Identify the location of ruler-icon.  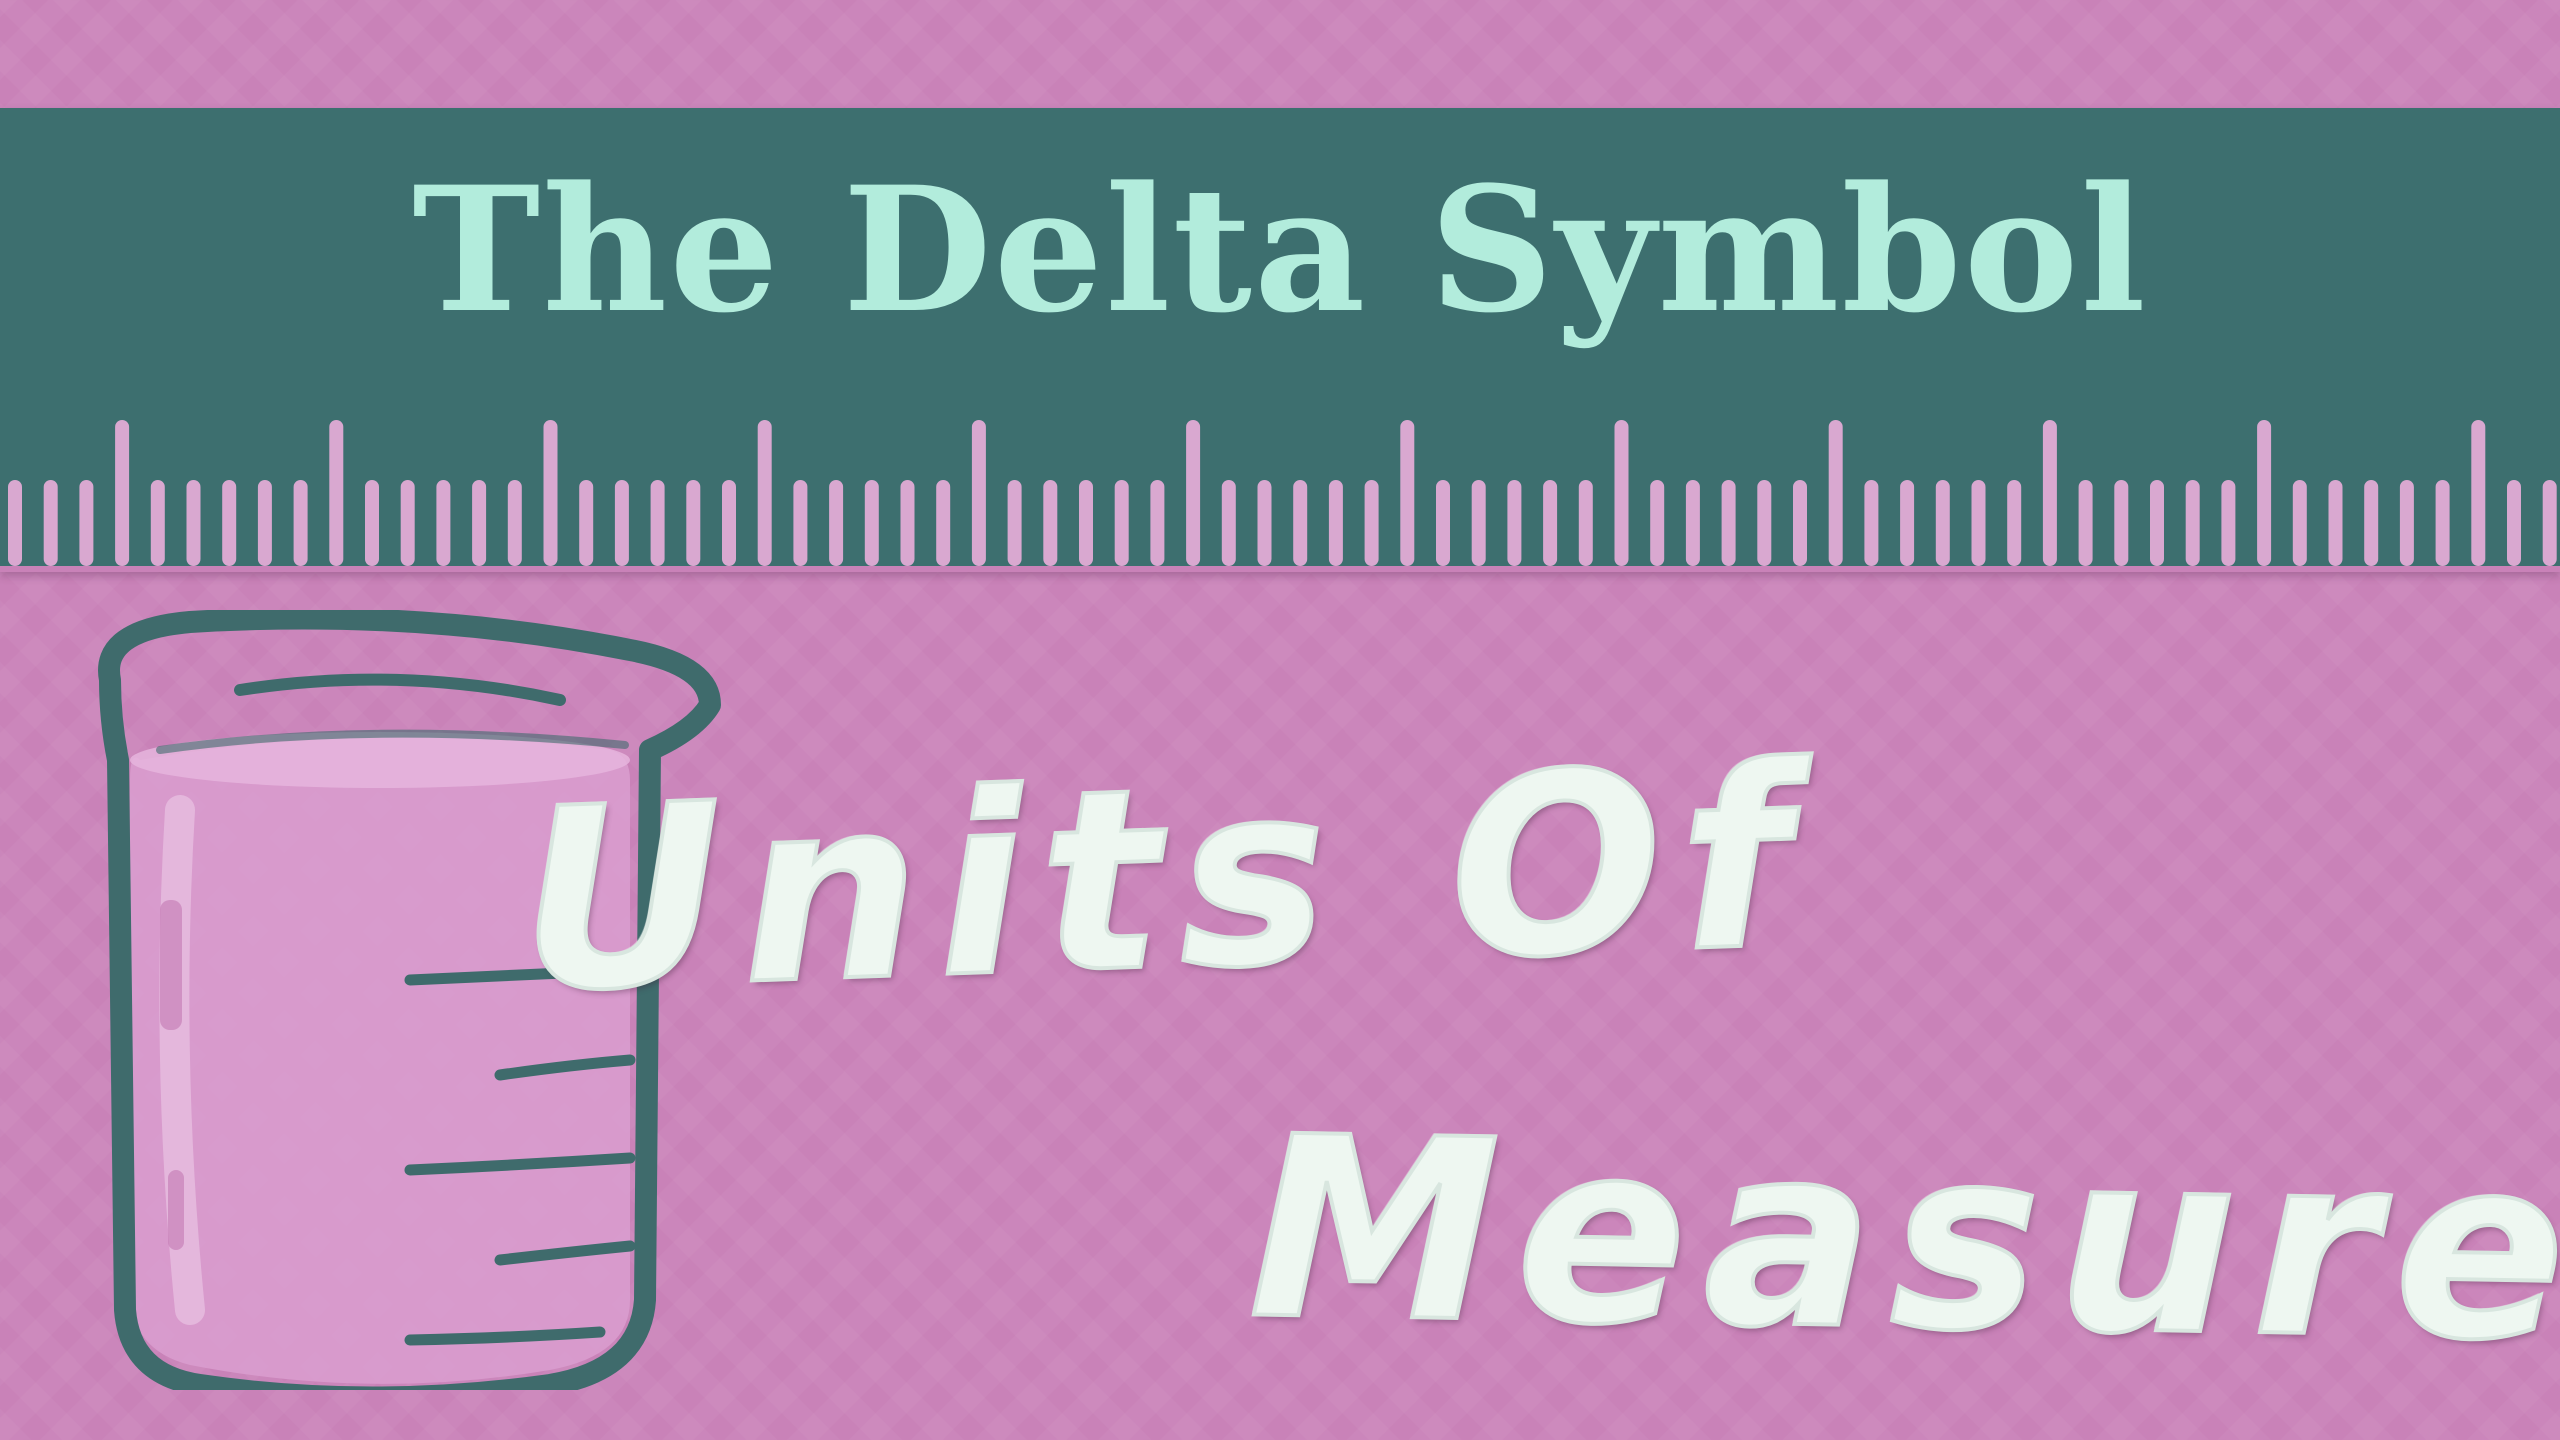
(1280, 496).